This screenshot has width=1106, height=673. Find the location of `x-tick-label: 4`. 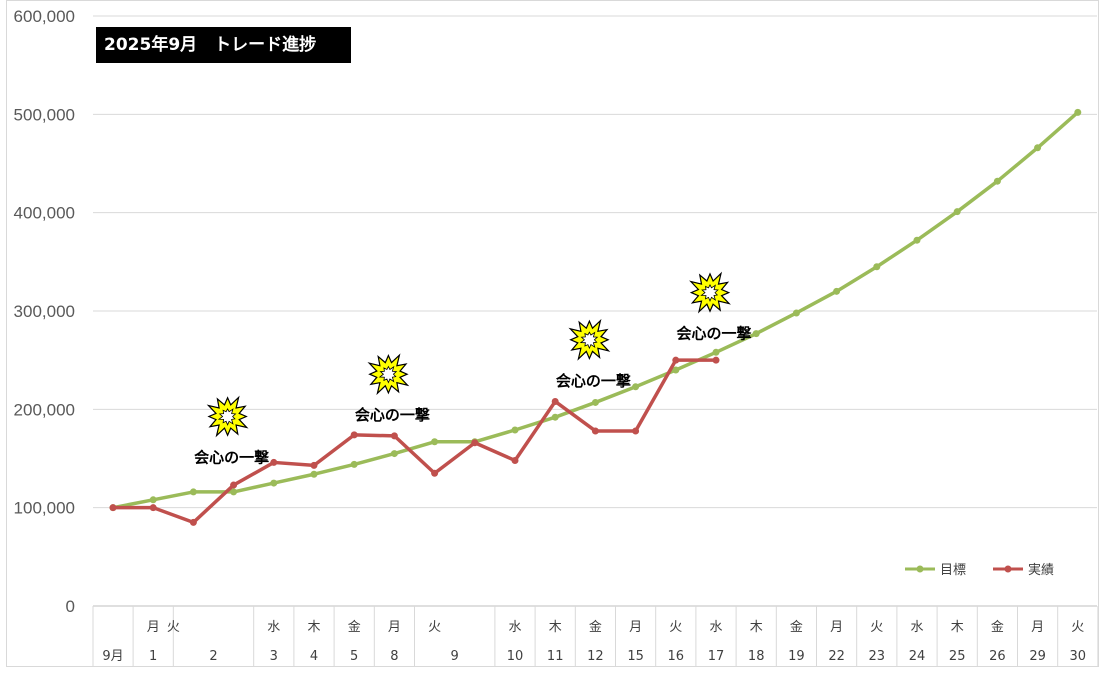

x-tick-label: 4 is located at coordinates (314, 656).